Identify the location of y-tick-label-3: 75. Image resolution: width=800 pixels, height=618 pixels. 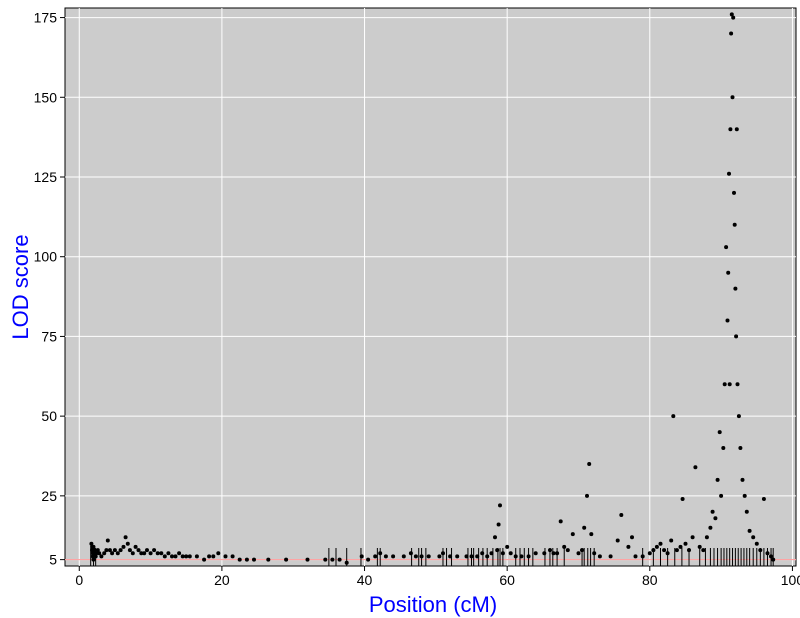
(49, 336).